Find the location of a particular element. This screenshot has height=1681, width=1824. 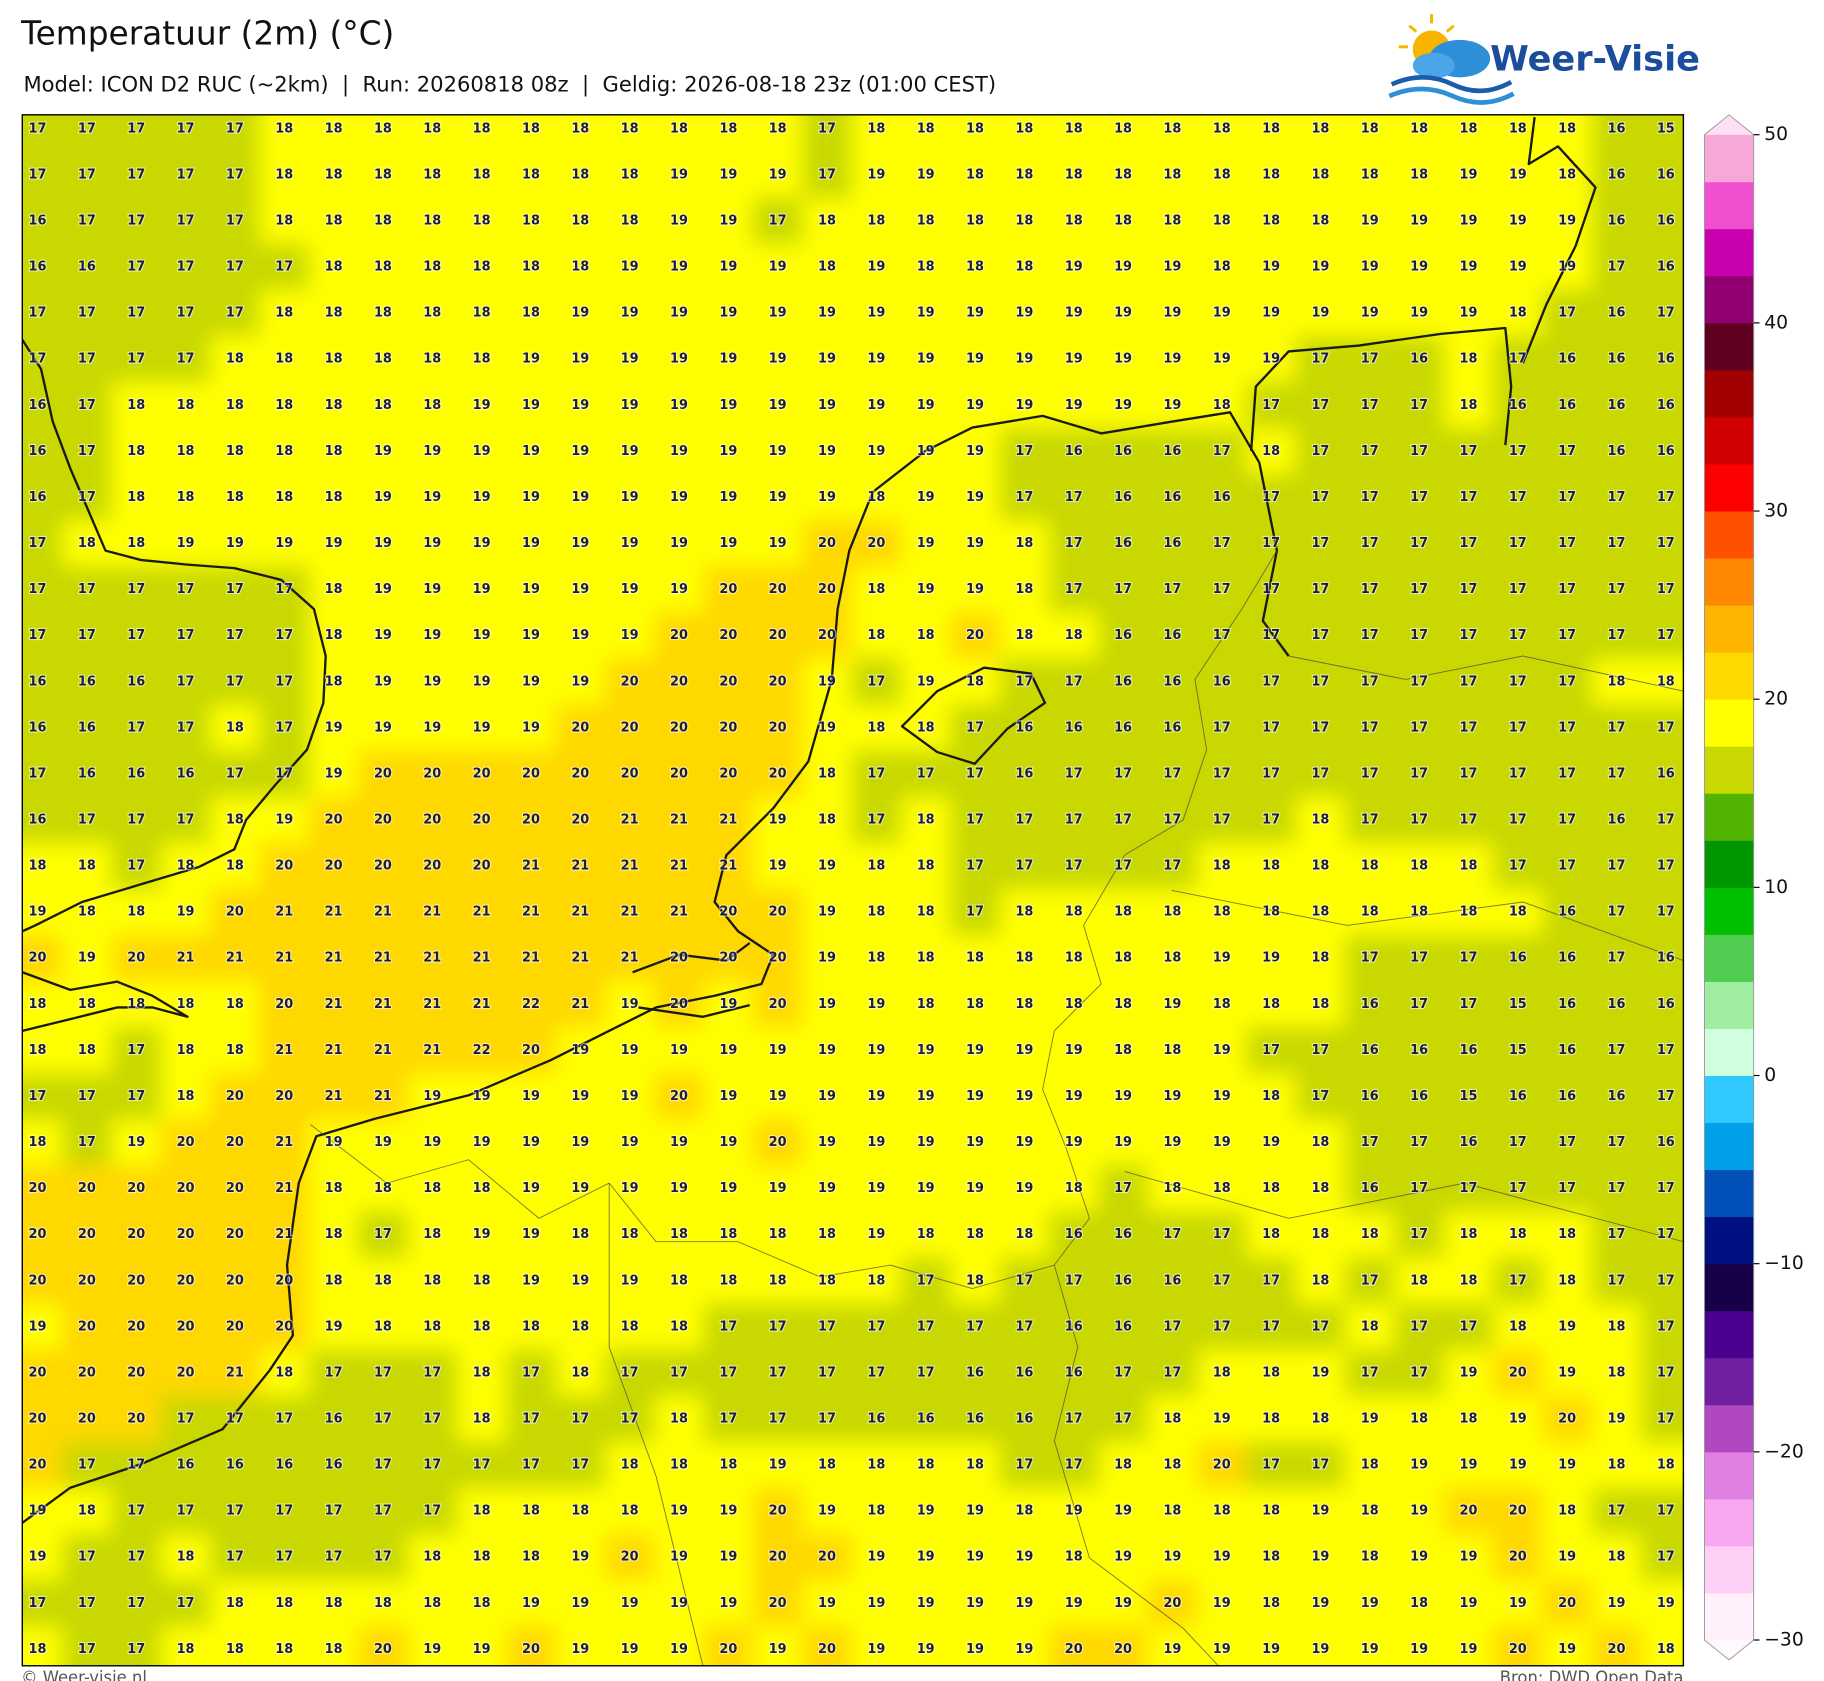

temperature-label: 15 is located at coordinates (1518, 1004).